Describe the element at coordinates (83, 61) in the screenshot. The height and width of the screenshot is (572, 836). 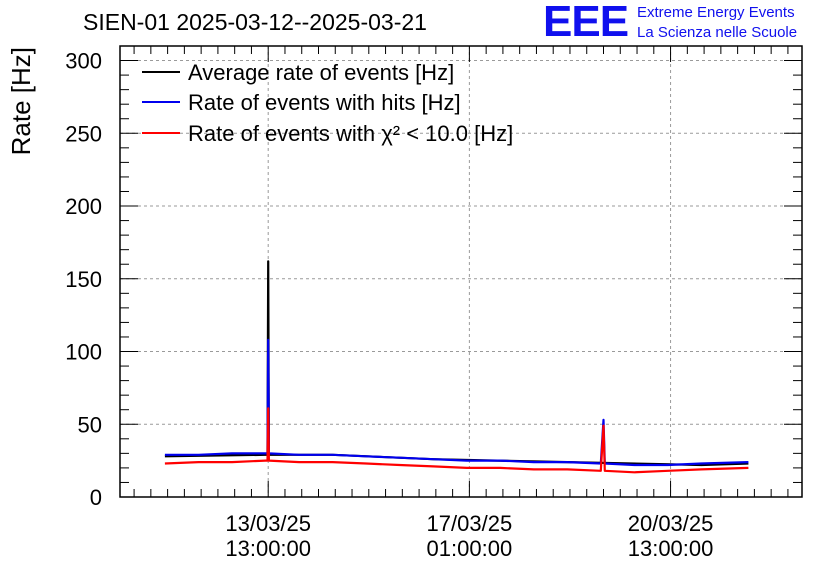
I see `y-tick-label: 300` at that location.